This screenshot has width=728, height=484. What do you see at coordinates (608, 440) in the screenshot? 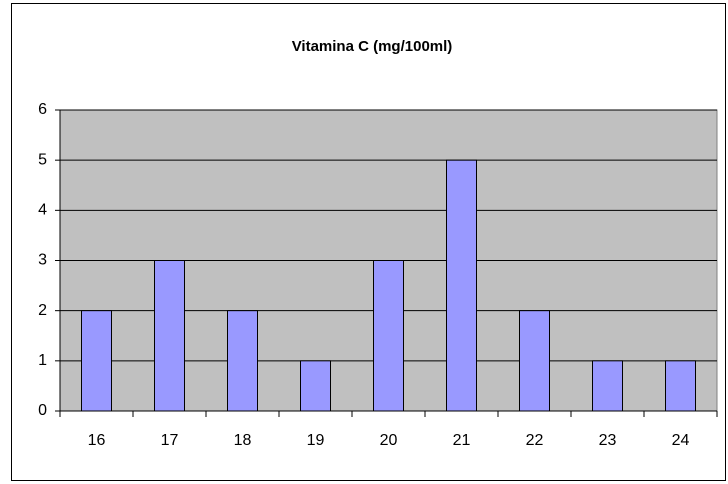
I see `x-tick-label: 23` at bounding box center [608, 440].